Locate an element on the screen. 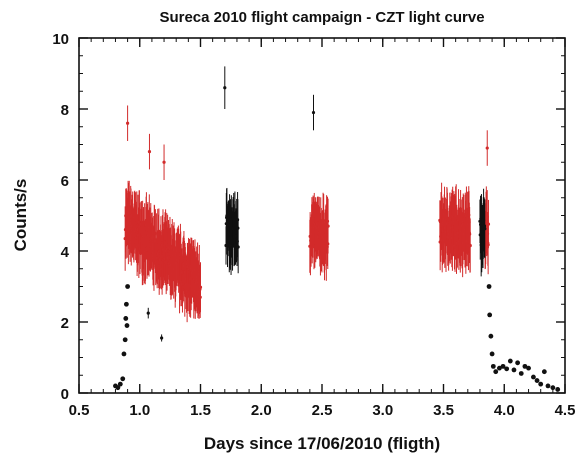  x-tick-label: 1.5 is located at coordinates (200, 410).